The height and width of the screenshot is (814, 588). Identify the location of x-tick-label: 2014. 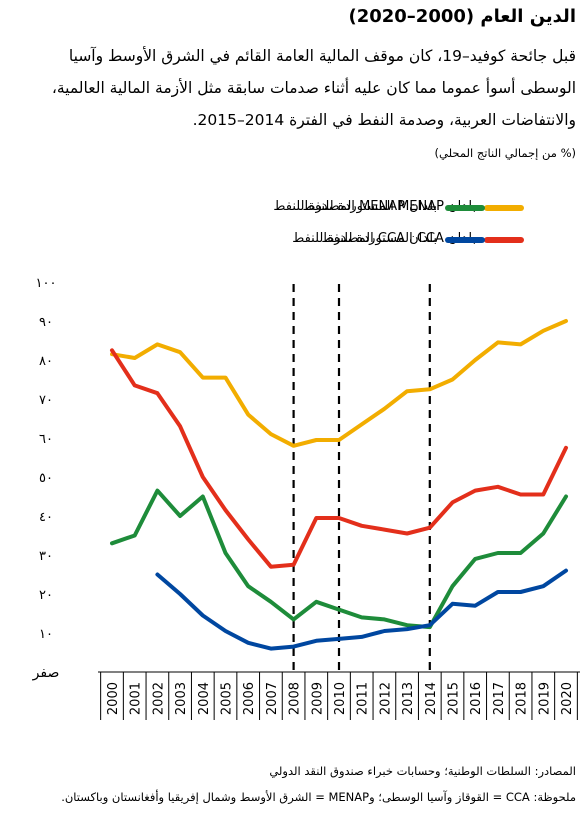
(431, 698).